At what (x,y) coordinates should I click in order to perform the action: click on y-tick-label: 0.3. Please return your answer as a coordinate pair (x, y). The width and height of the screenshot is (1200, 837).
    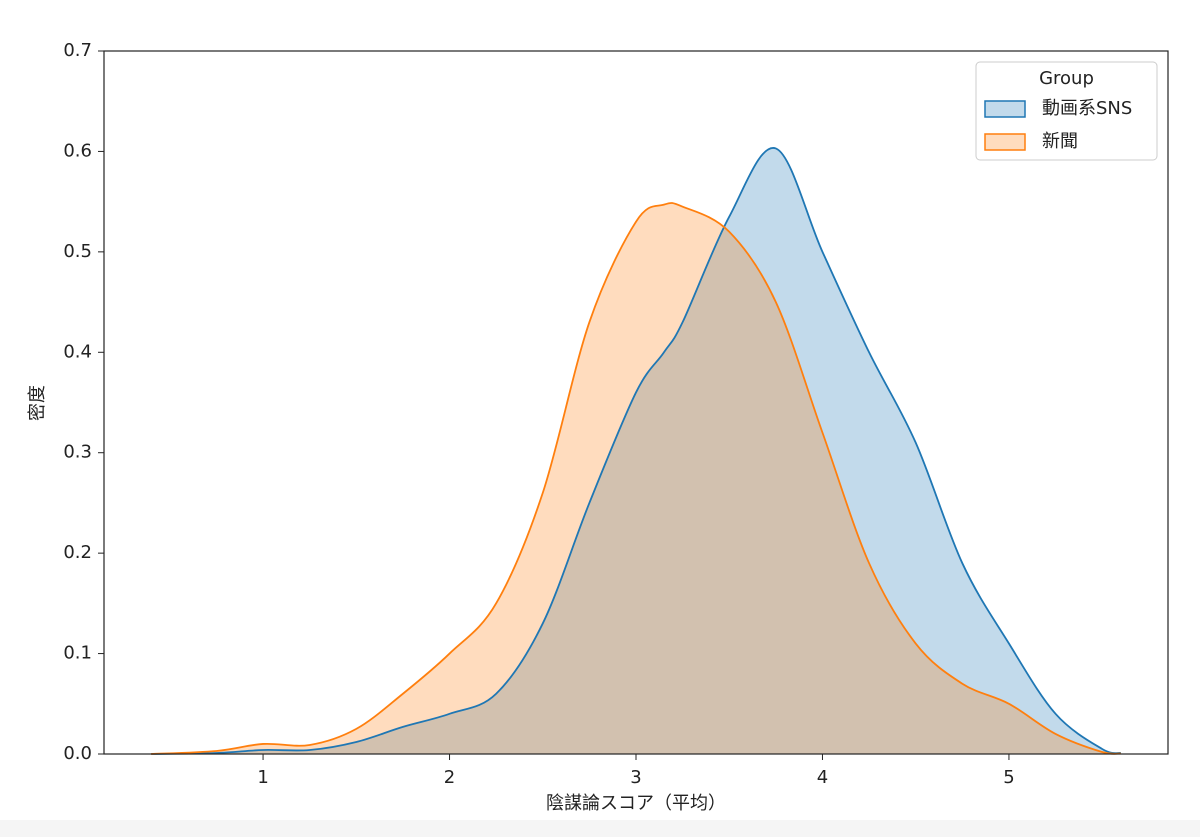
    Looking at the image, I should click on (77, 452).